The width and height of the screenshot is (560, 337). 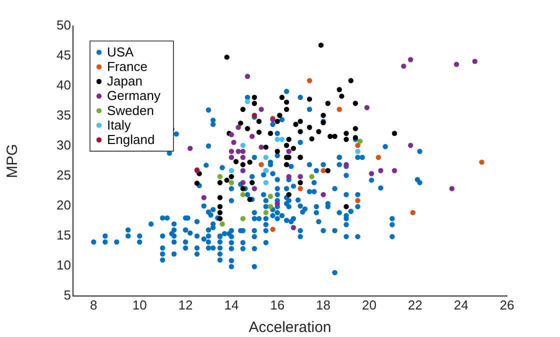 I want to click on x-tick-label: 24, so click(x=461, y=304).